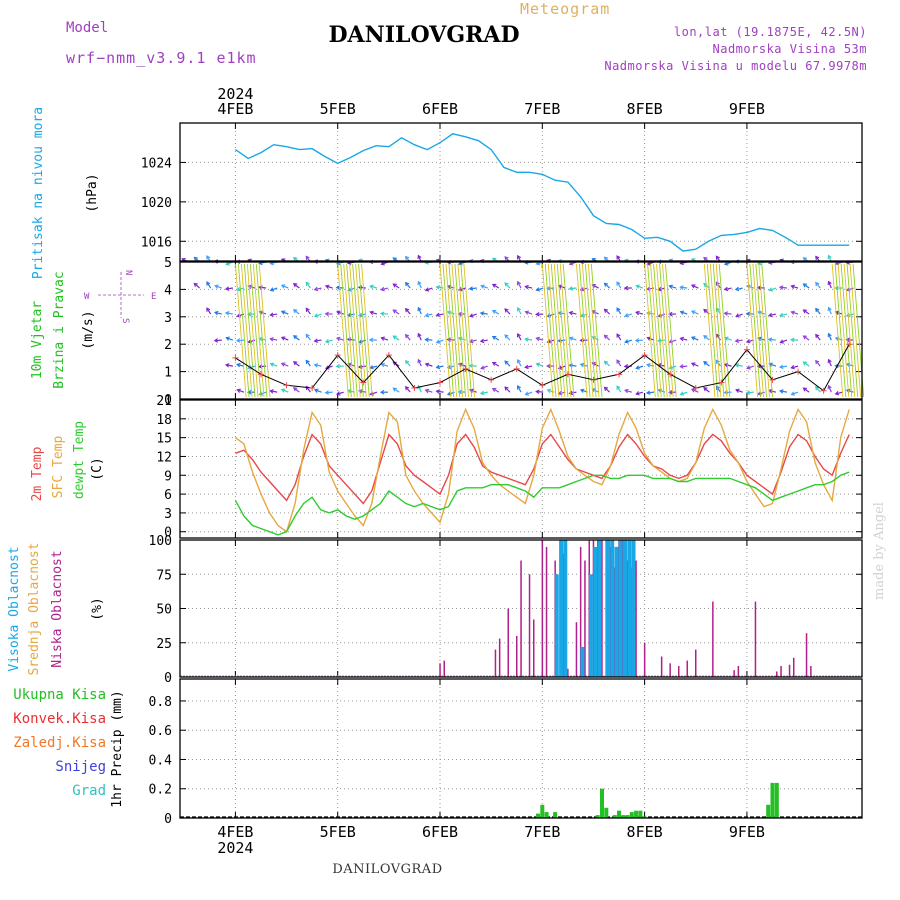  I want to click on precip-legend-0: Ukupna Kisa, so click(59, 695).